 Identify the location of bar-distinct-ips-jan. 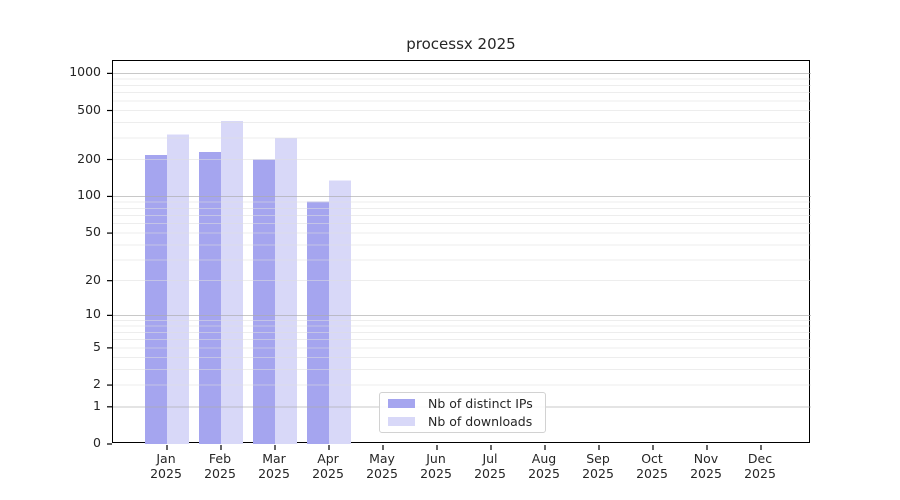
(156, 299).